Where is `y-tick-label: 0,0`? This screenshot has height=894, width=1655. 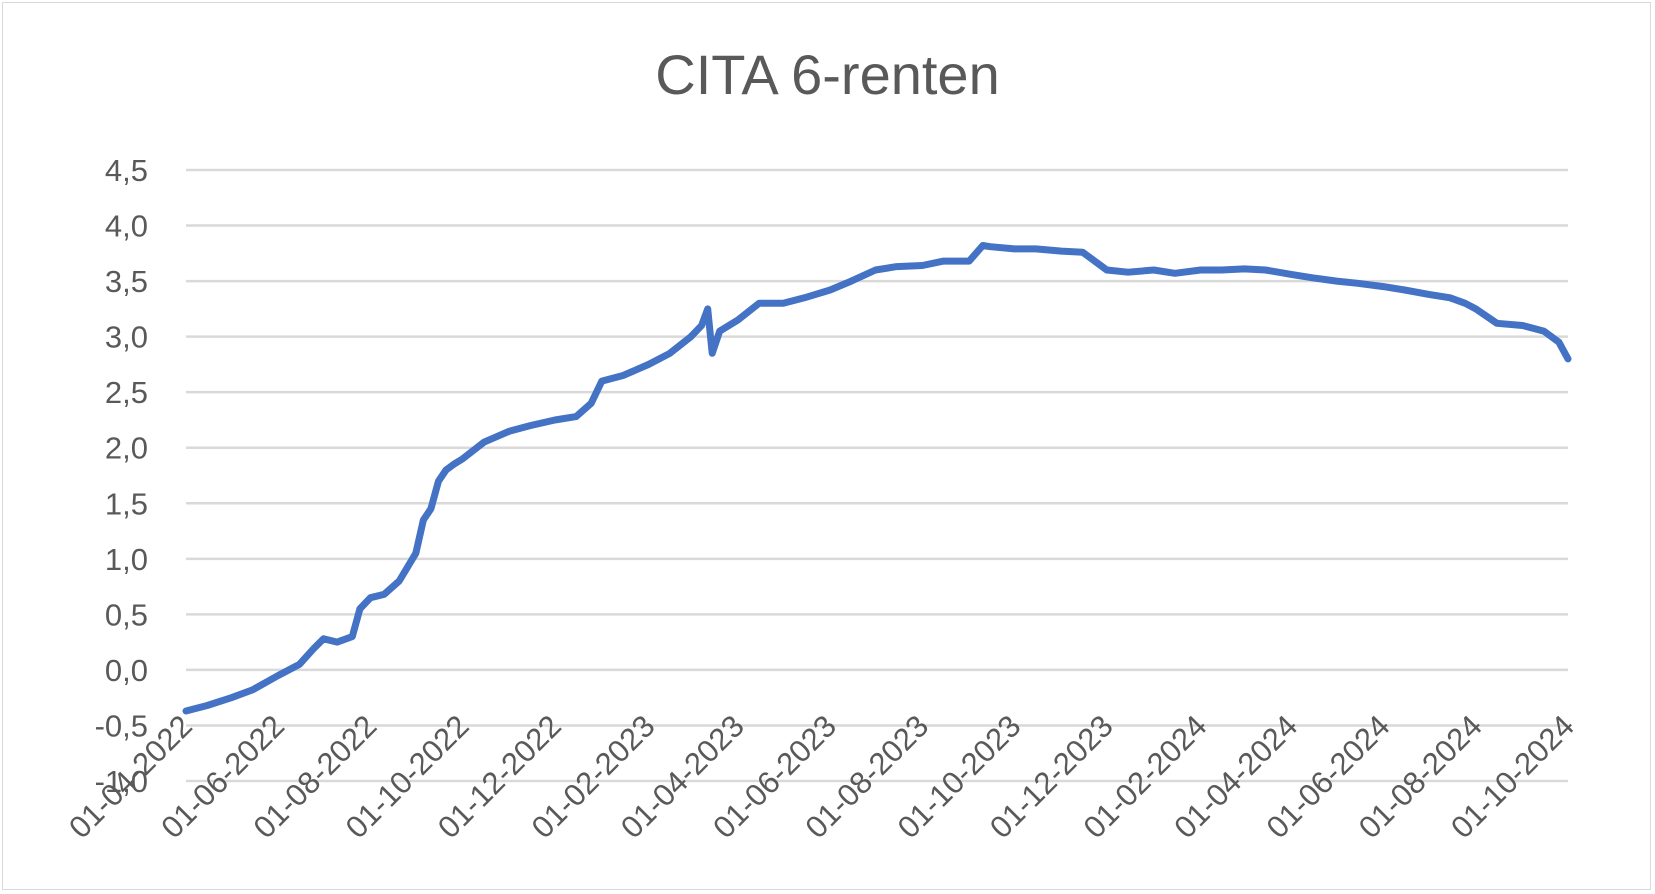
y-tick-label: 0,0 is located at coordinates (126, 670).